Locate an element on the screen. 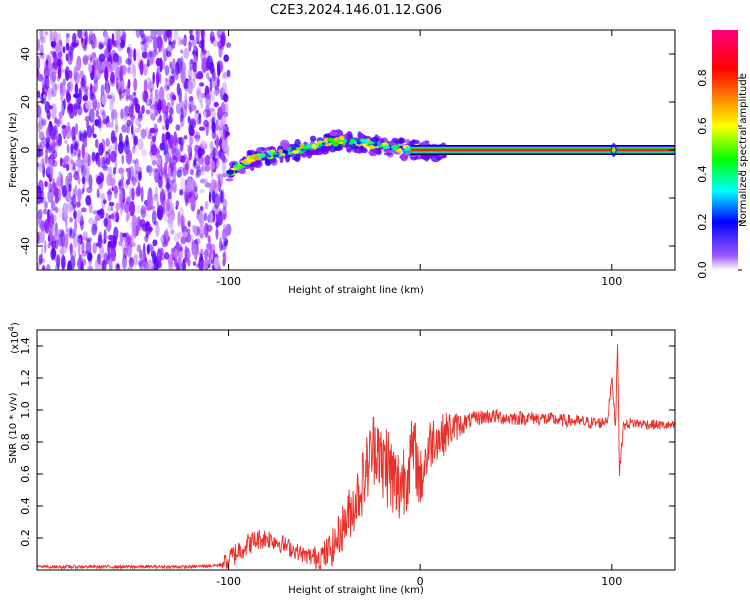 The image size is (750, 600). colorbar-tick-label: 0.4 is located at coordinates (702, 174).